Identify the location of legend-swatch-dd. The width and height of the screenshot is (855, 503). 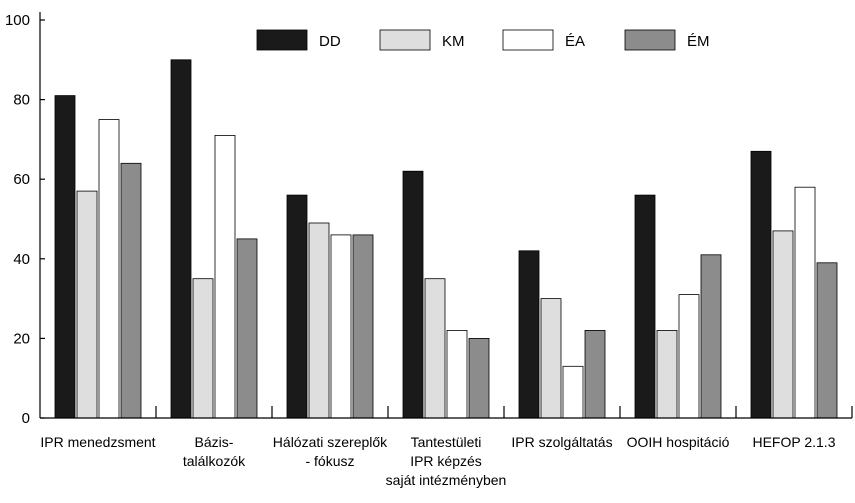
(282, 40).